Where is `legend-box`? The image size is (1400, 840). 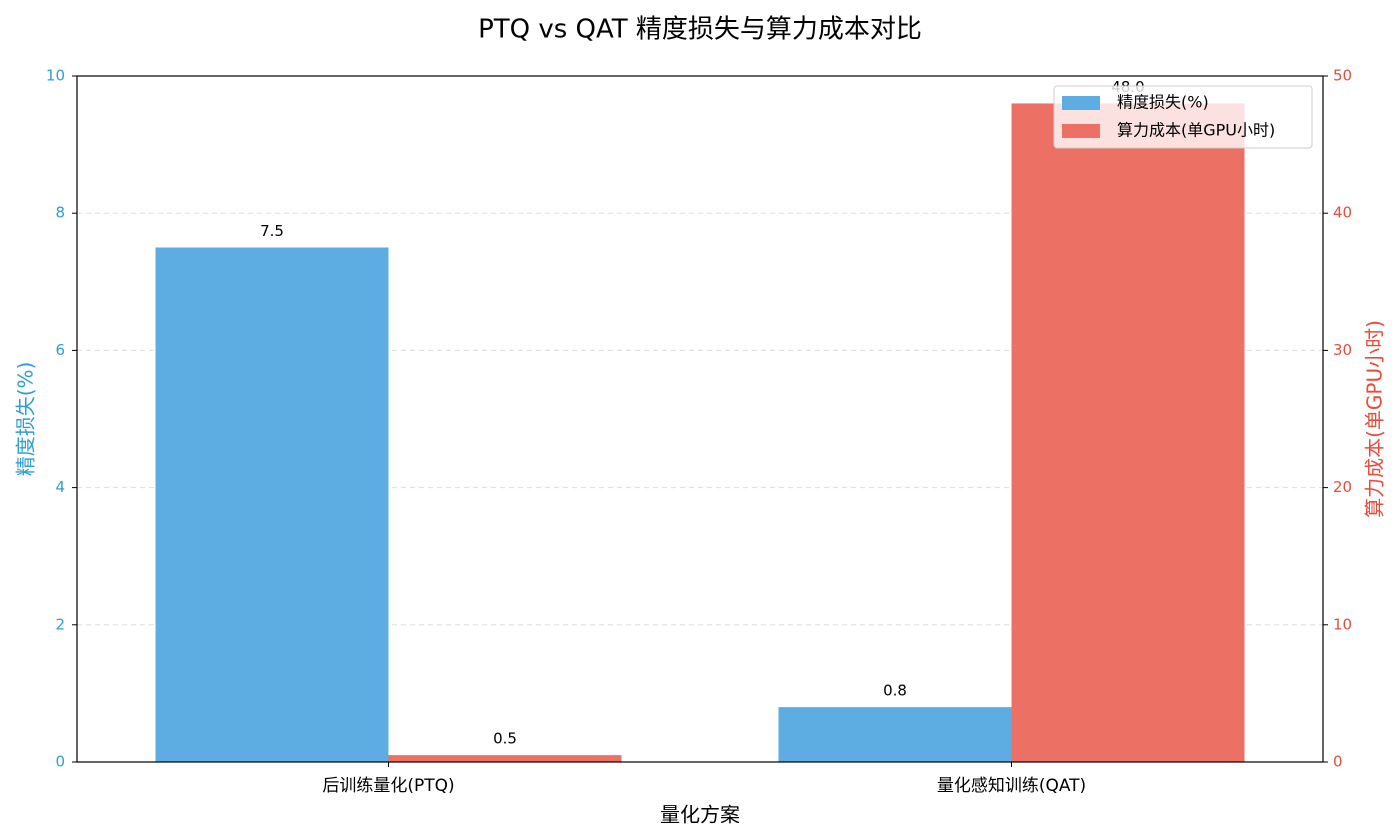 legend-box is located at coordinates (1183, 117).